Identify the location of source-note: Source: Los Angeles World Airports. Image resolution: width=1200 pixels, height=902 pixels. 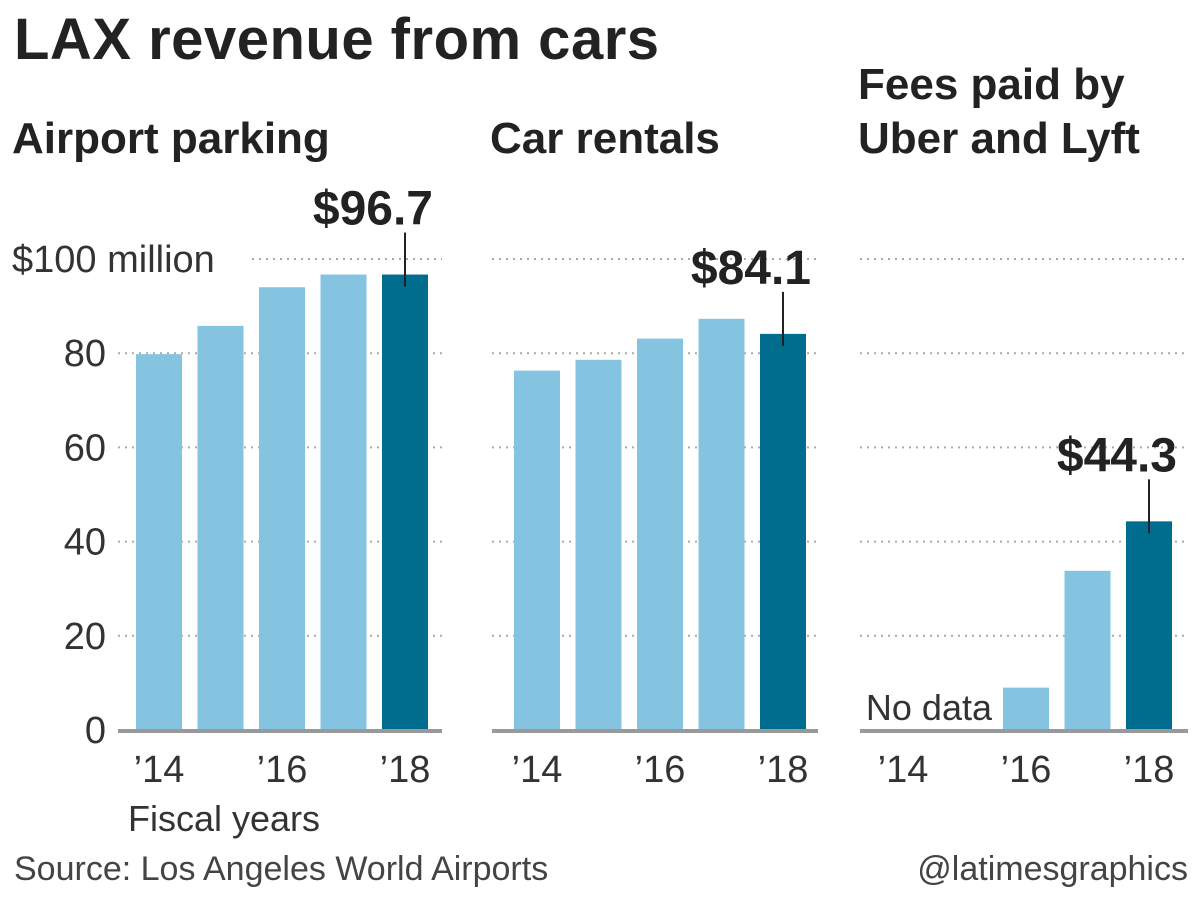
(281, 869).